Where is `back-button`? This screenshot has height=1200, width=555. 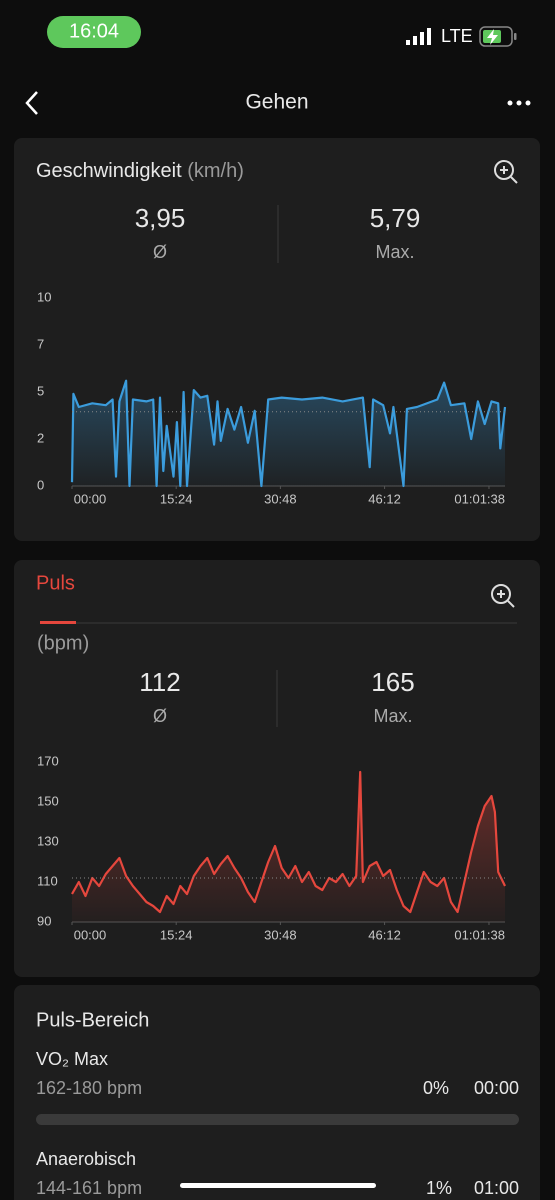
back-button is located at coordinates (31, 103).